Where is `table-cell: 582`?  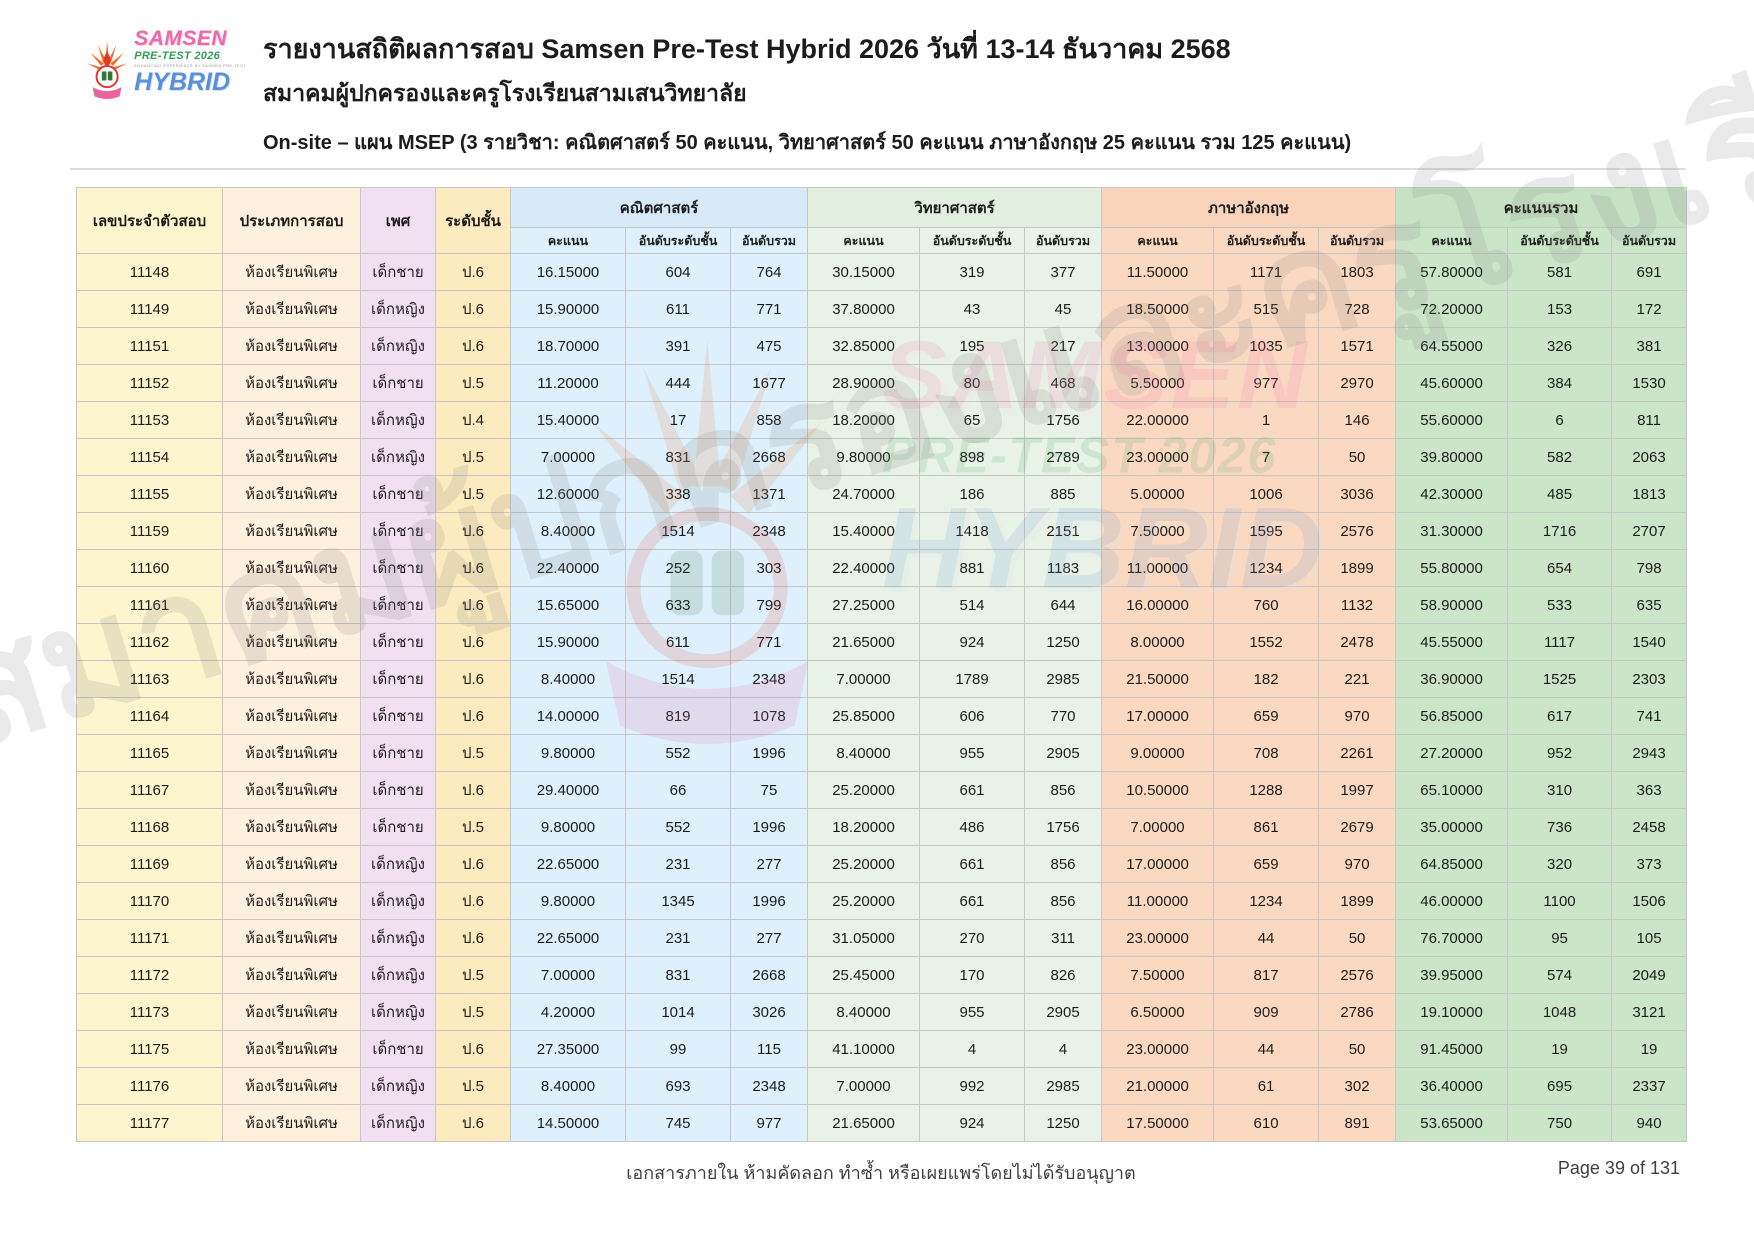
table-cell: 582 is located at coordinates (1560, 457).